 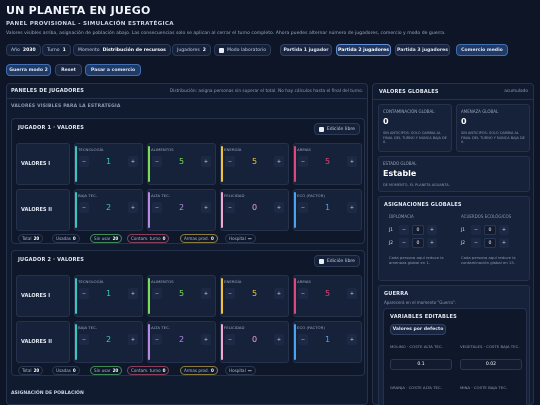 What do you see at coordinates (363, 50) in the screenshot?
I see `game-2p-button: Partida 2 jugadores` at bounding box center [363, 50].